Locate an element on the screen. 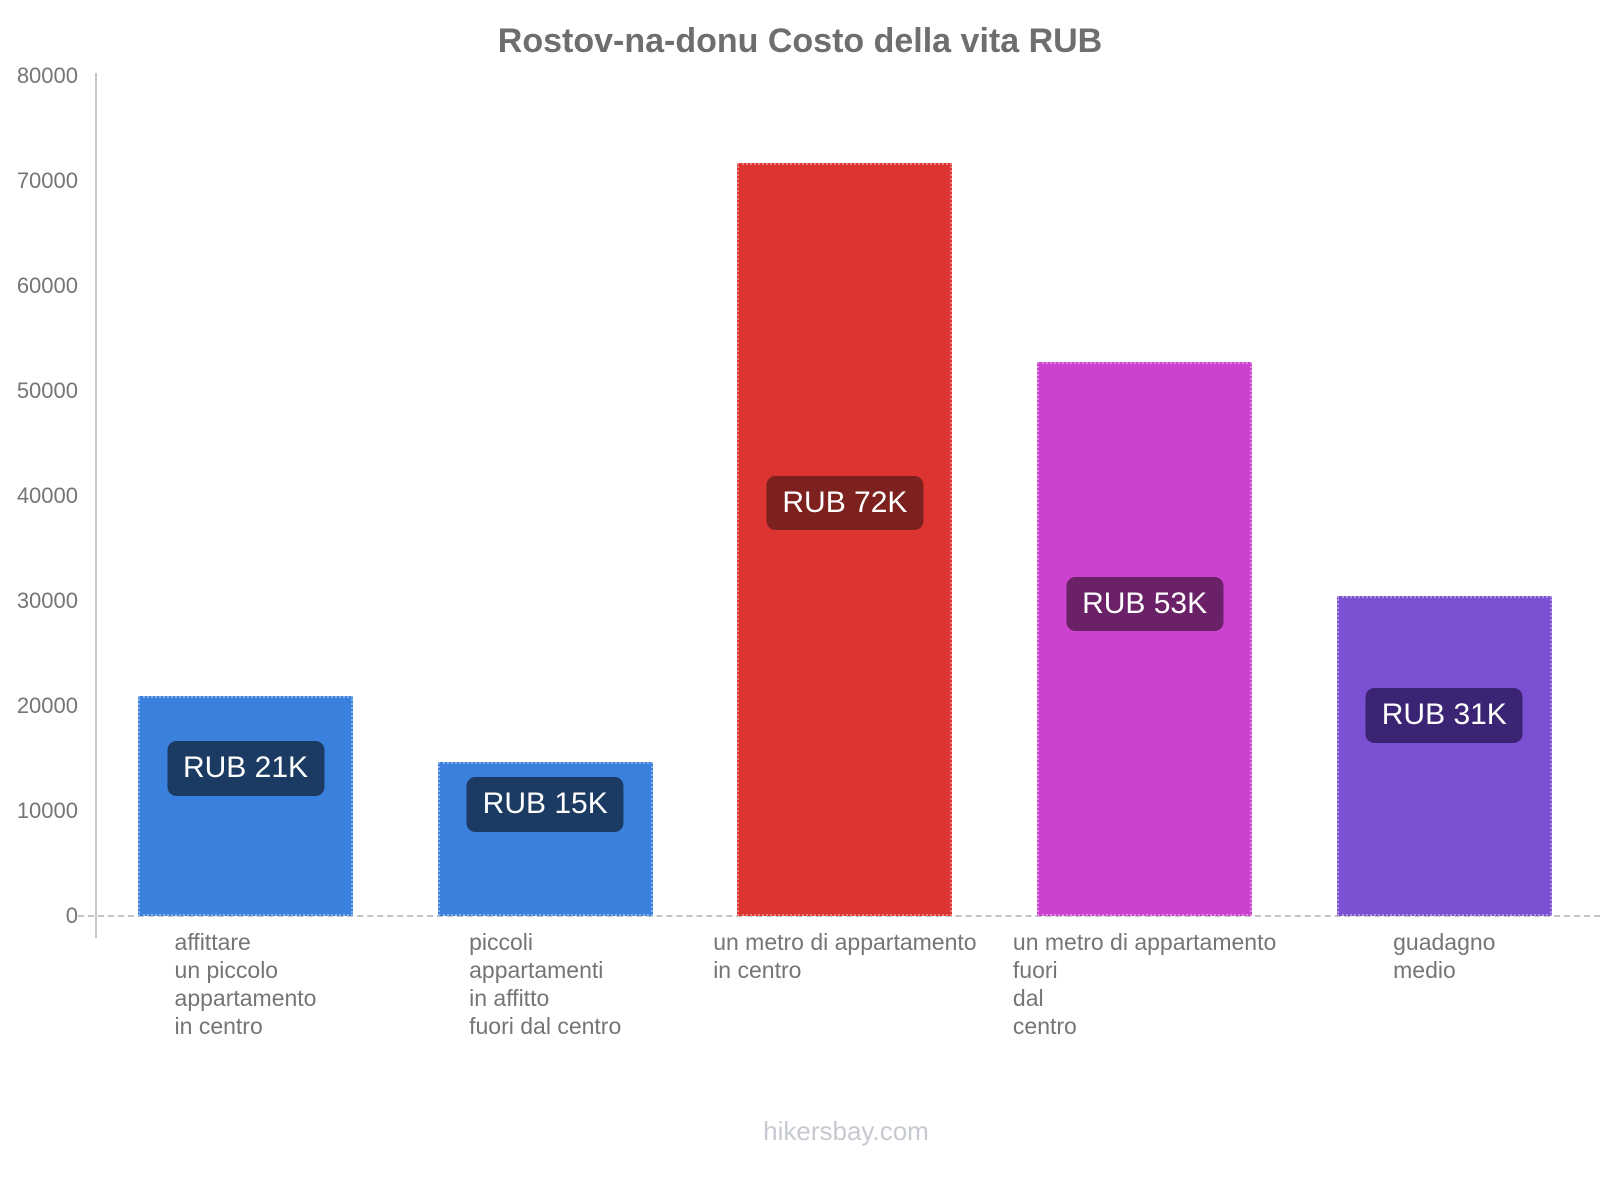 The width and height of the screenshot is (1600, 1200). x-category-label-line: in affitto is located at coordinates (509, 998).